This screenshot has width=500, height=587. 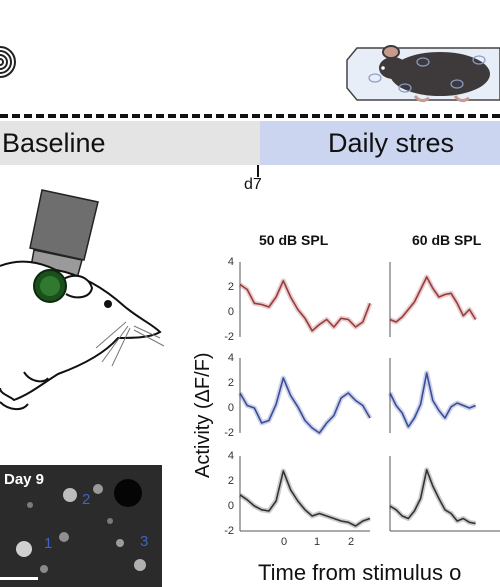 What do you see at coordinates (447, 240) in the screenshot?
I see `column-header-60db: 60 dB SPL` at bounding box center [447, 240].